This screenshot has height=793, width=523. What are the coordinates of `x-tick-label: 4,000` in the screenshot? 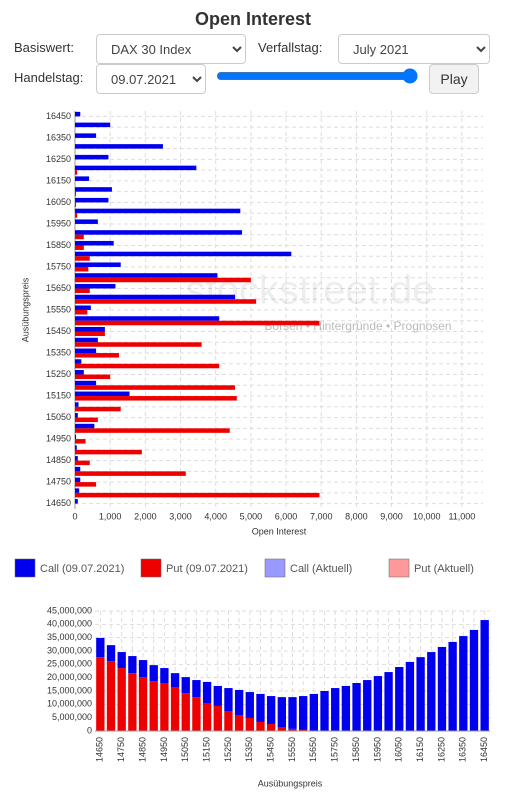 It's located at (215, 516).